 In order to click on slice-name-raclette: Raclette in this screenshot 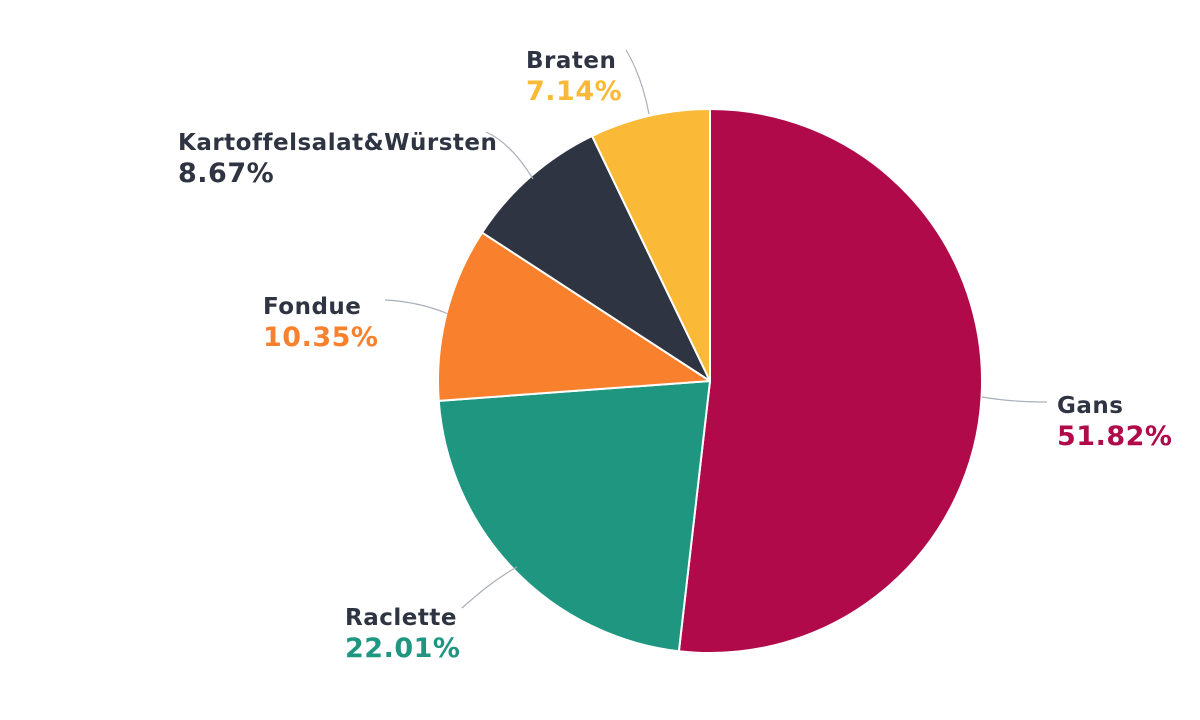, I will do `click(401, 618)`.